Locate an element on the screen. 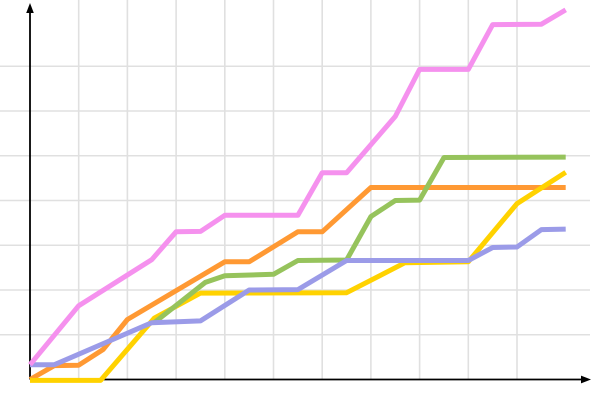  x-axis-arrow-icon is located at coordinates (586, 379).